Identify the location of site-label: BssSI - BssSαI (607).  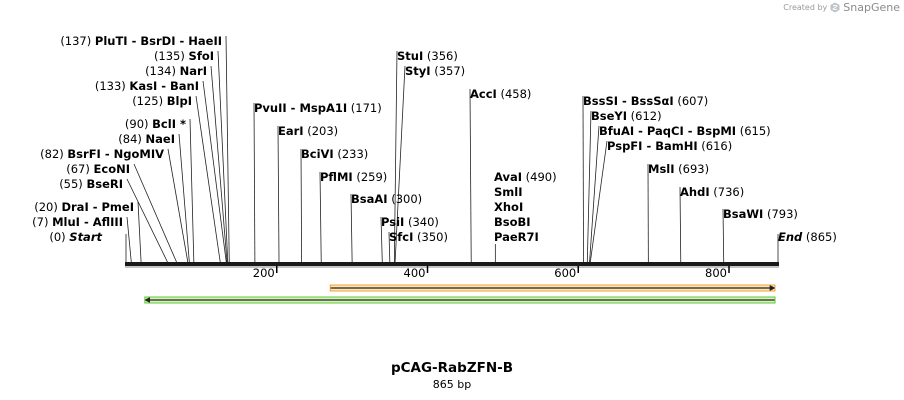
(645, 101).